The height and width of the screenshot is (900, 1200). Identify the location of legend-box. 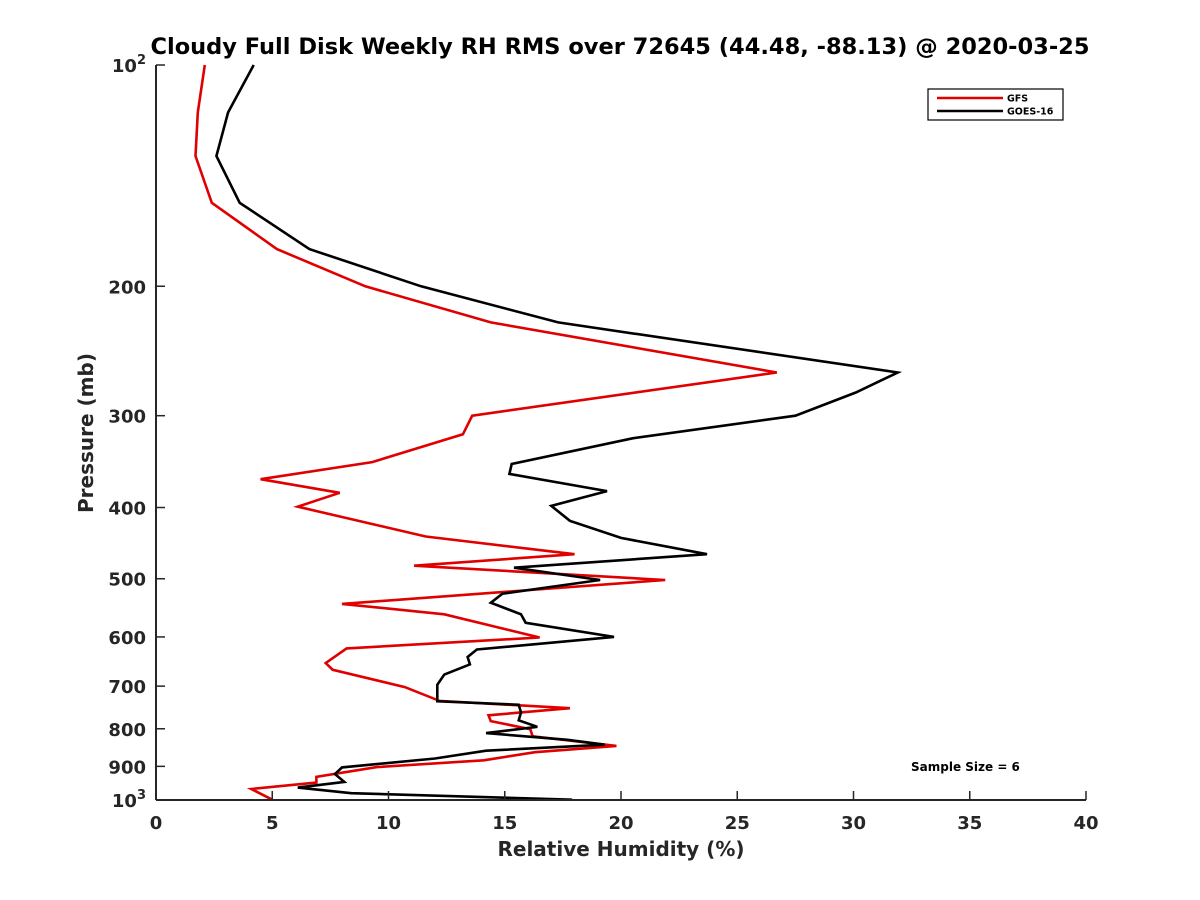
(995, 104).